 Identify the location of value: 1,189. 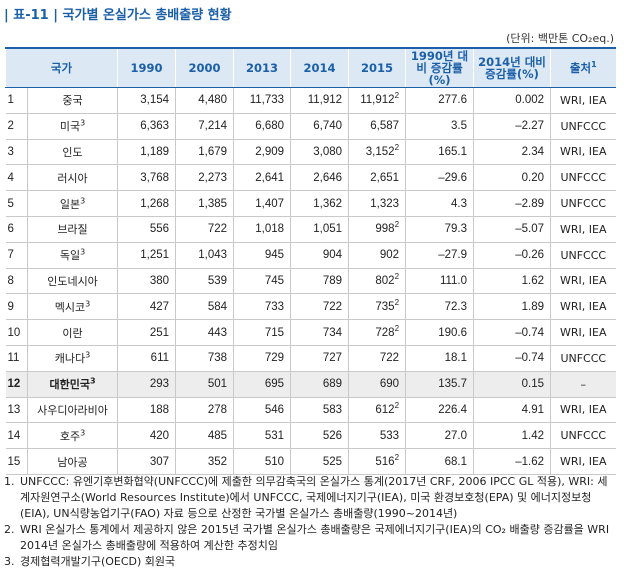
(155, 151).